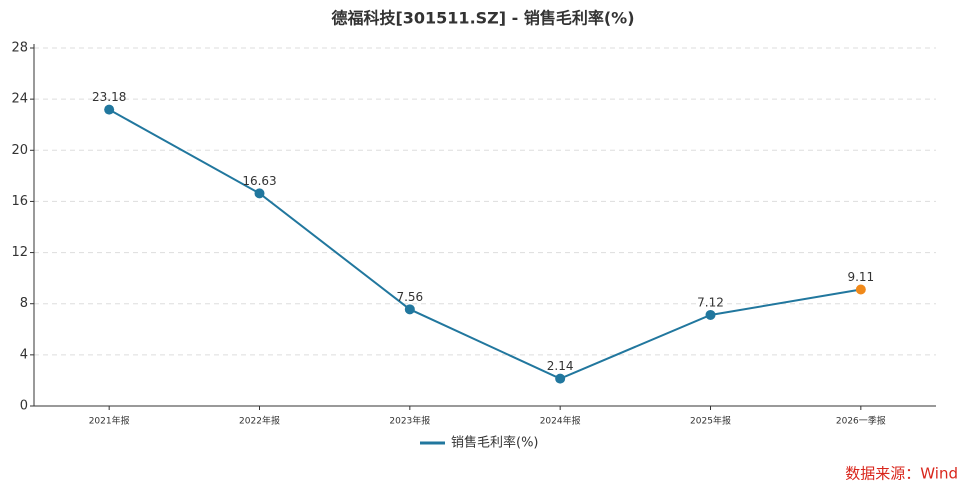 Image resolution: width=966 pixels, height=489 pixels. What do you see at coordinates (901, 474) in the screenshot?
I see `source-note: 数据来源：Wind` at bounding box center [901, 474].